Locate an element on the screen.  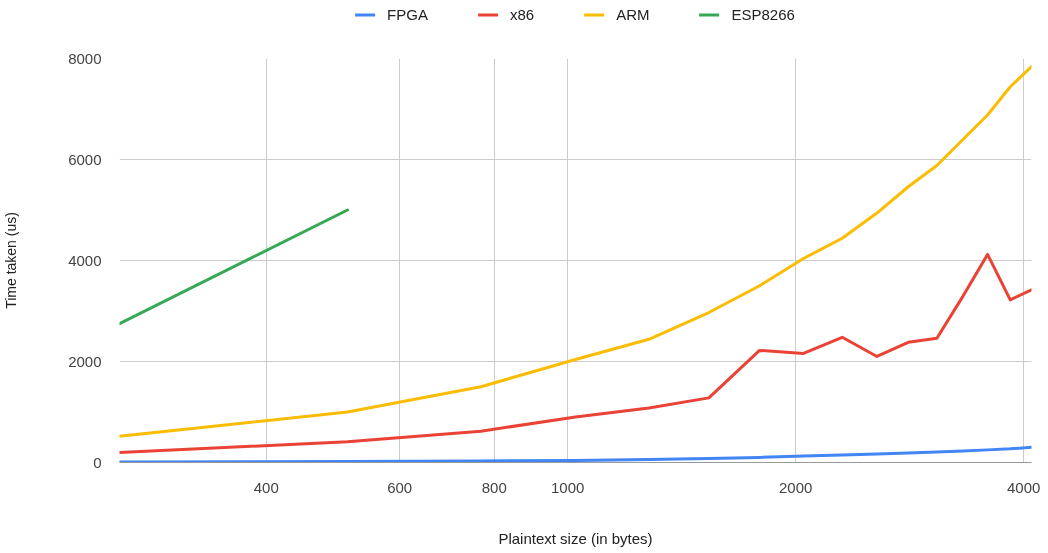
y-tick-label: 2000 is located at coordinates (85, 361).